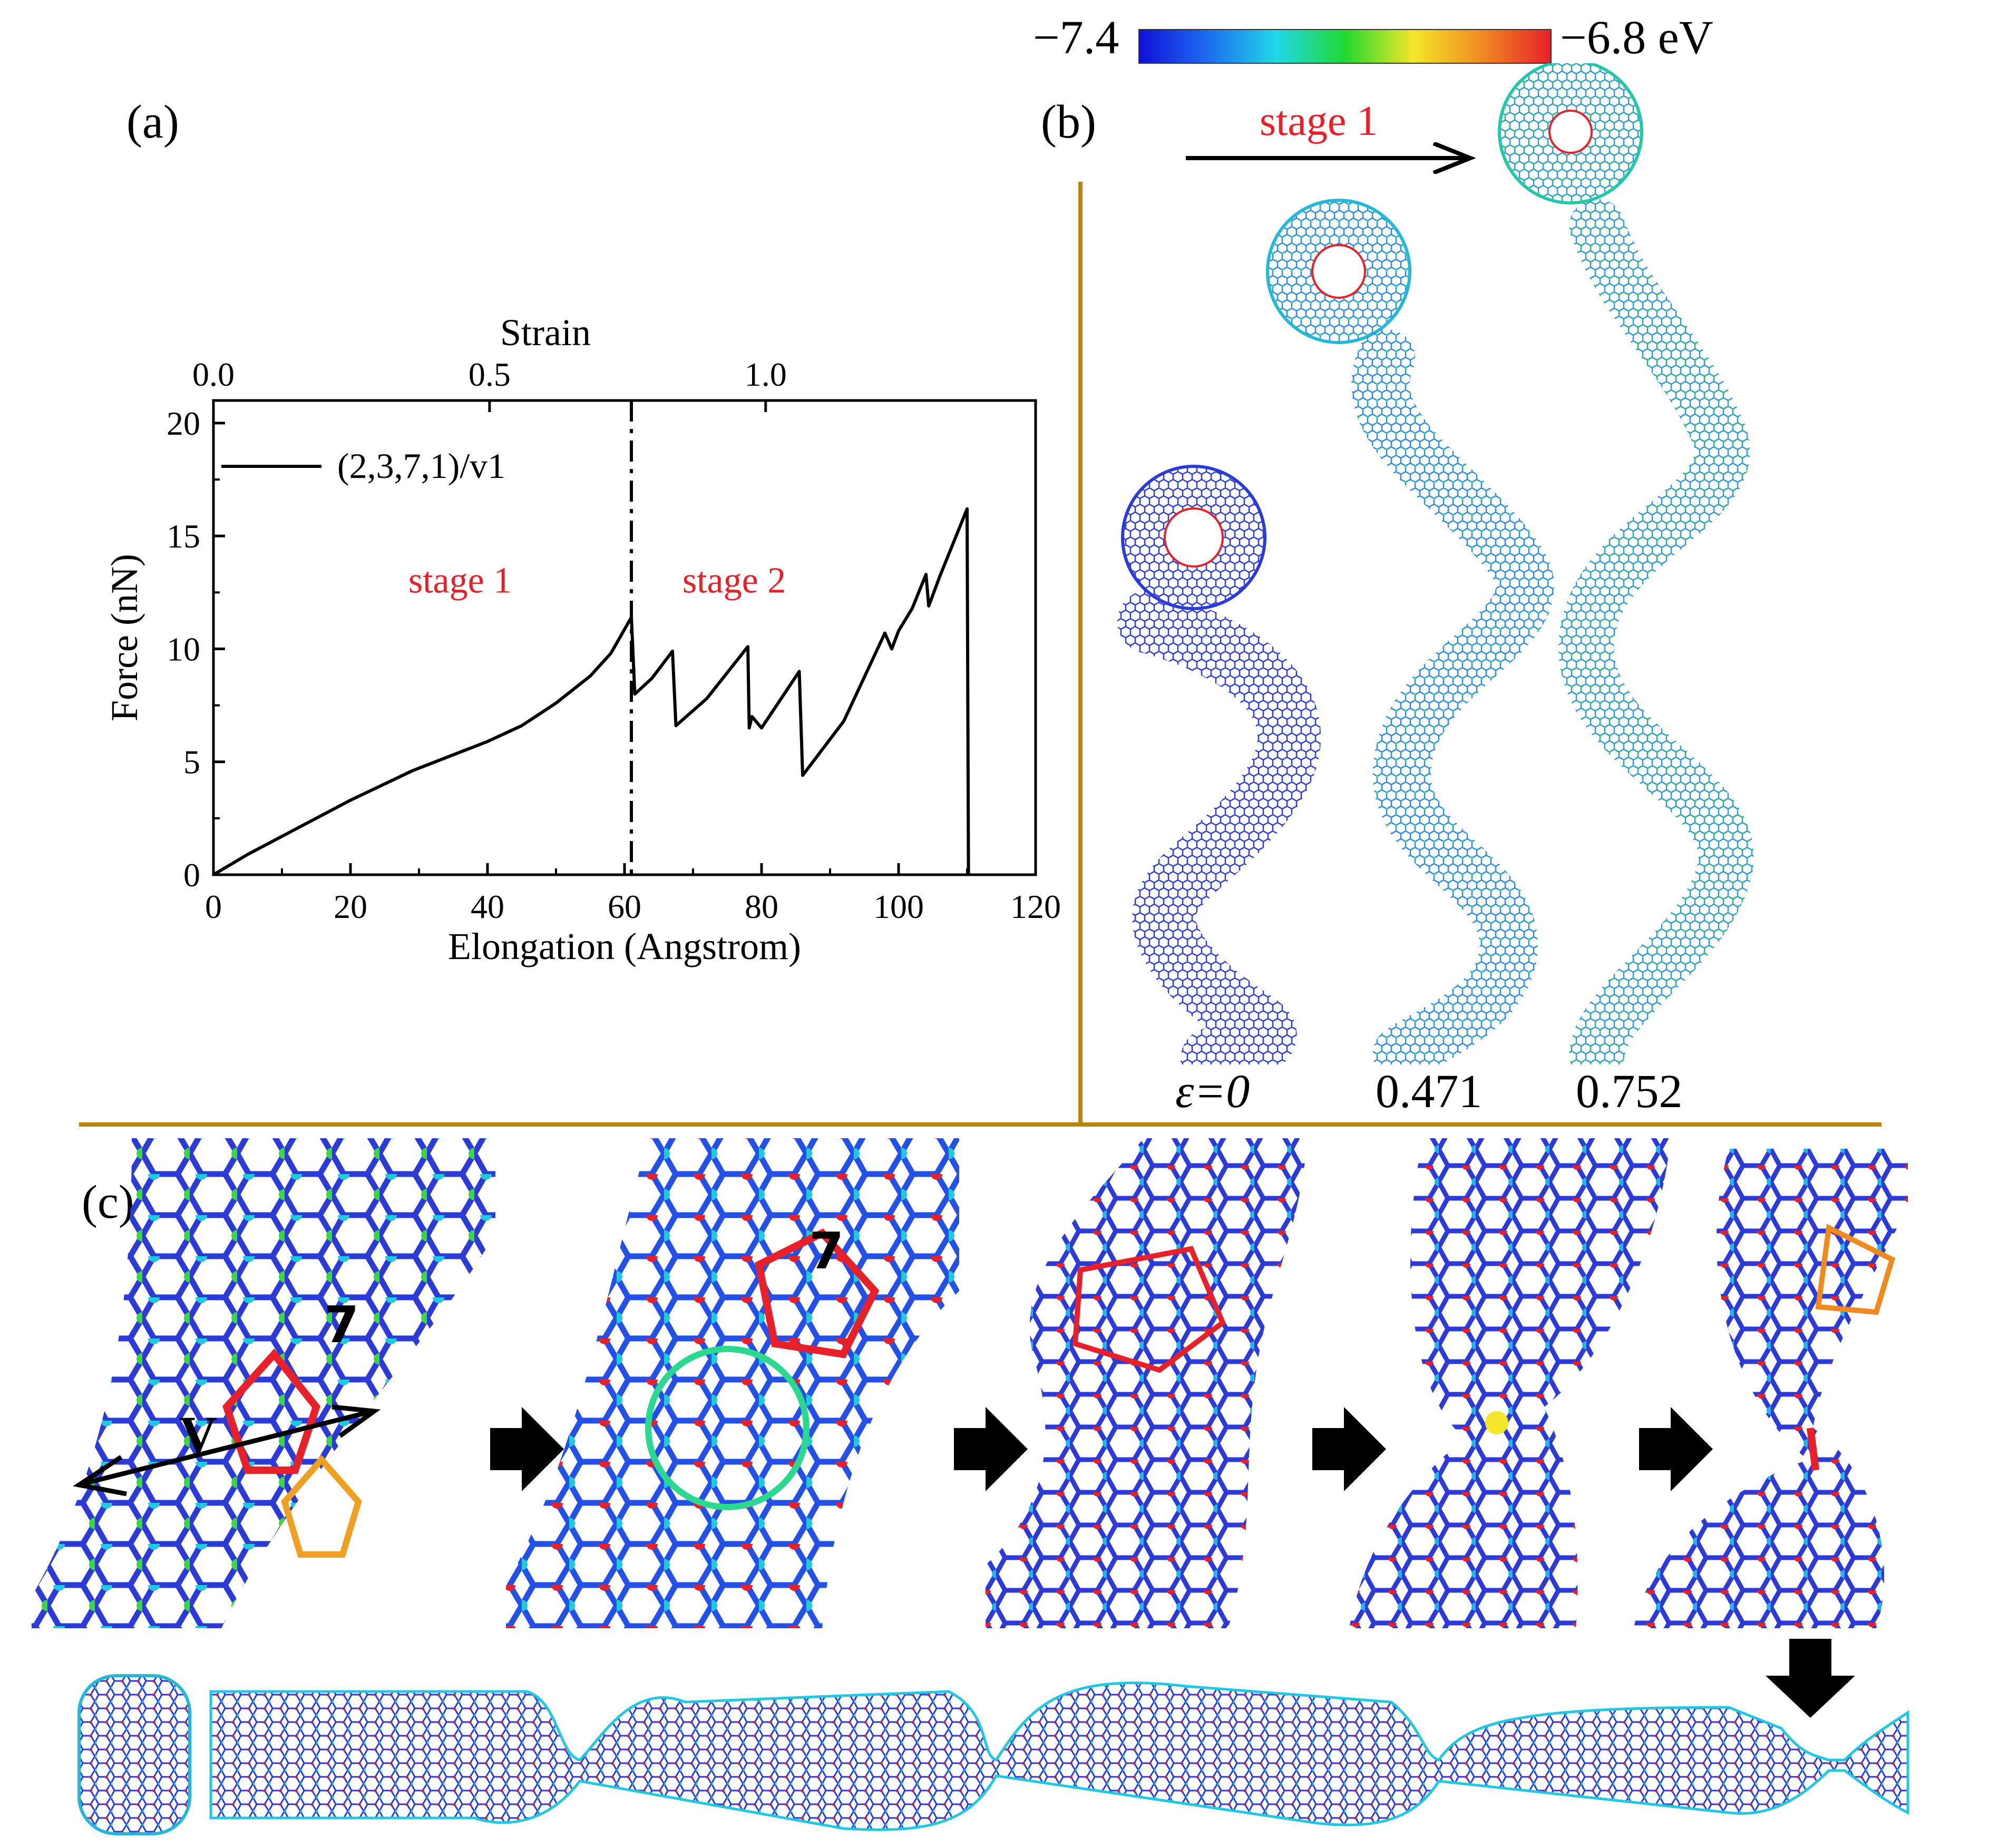  What do you see at coordinates (980, 1124) in the screenshot?
I see `horizontal-divider` at bounding box center [980, 1124].